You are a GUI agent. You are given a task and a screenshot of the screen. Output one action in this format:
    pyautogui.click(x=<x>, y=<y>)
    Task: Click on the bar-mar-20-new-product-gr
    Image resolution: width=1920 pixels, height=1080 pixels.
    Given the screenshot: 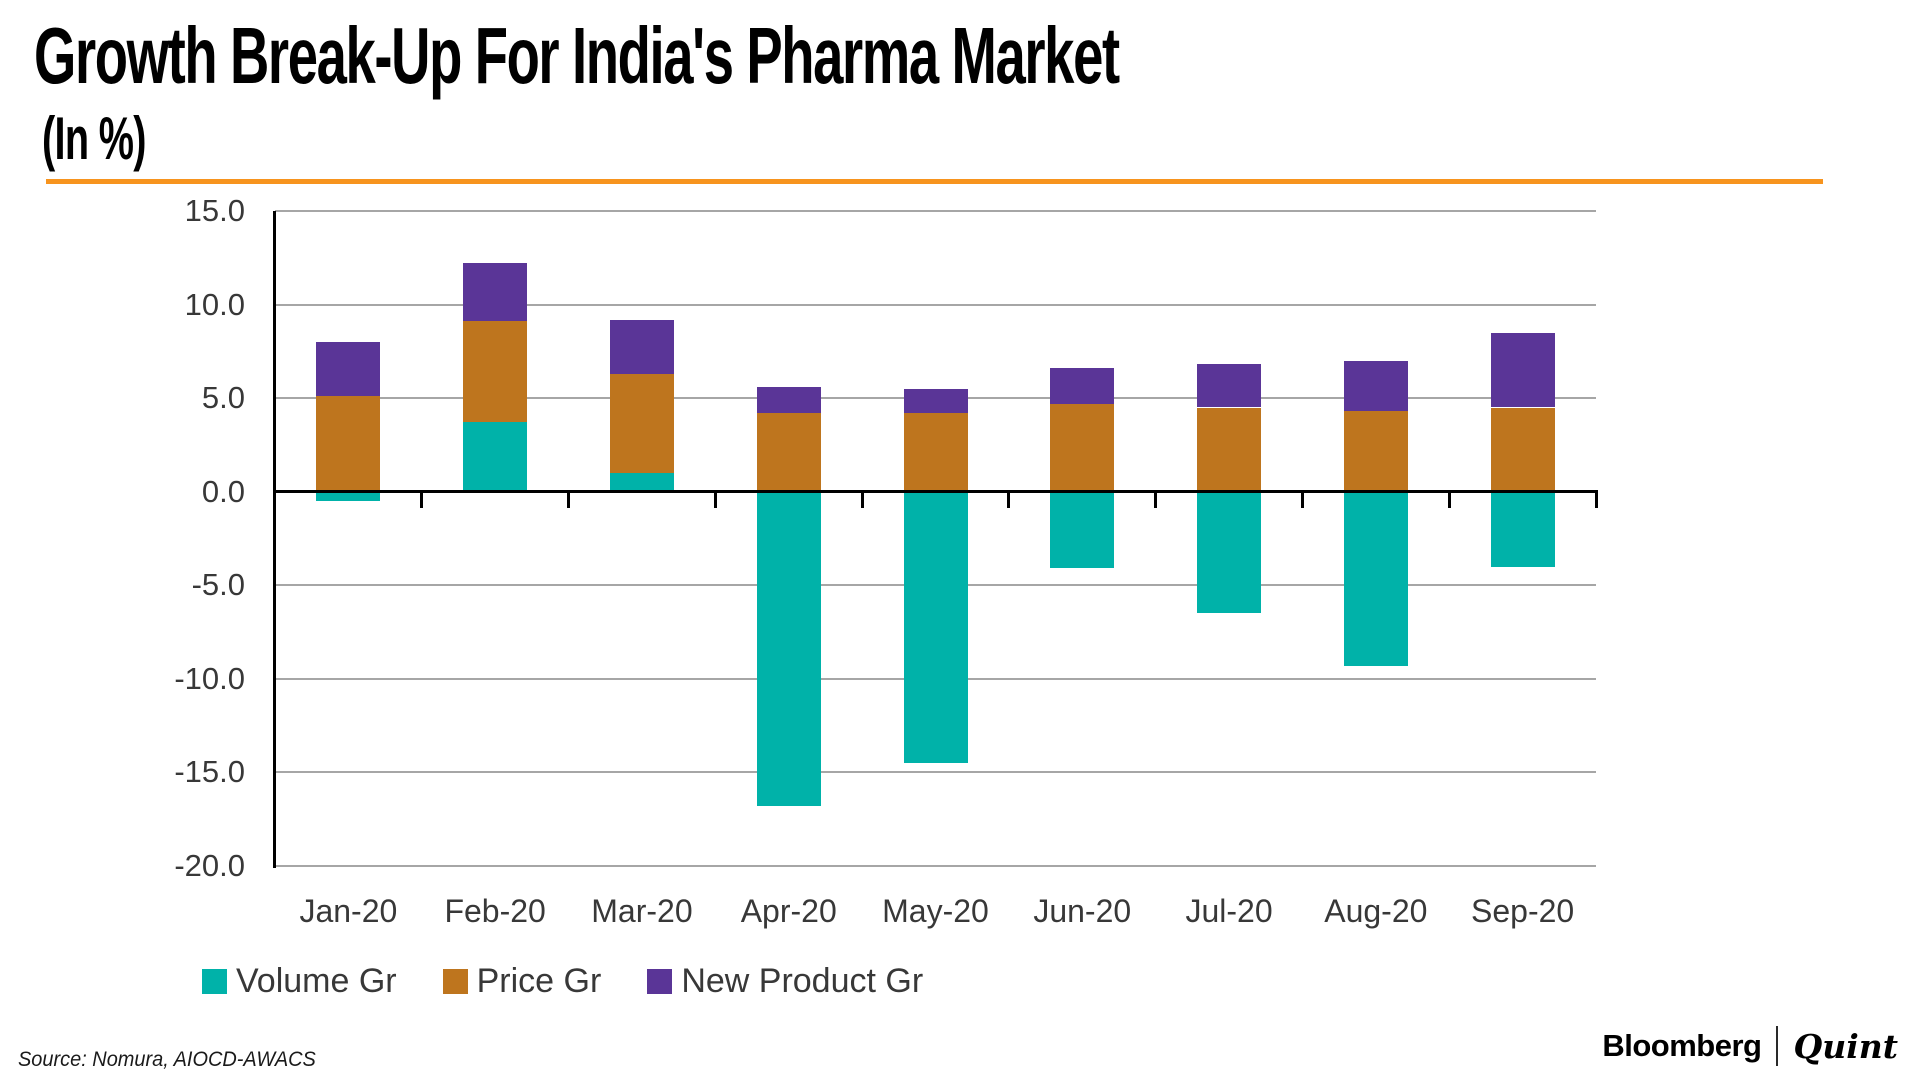 What is the action you would take?
    pyautogui.click(x=641, y=346)
    